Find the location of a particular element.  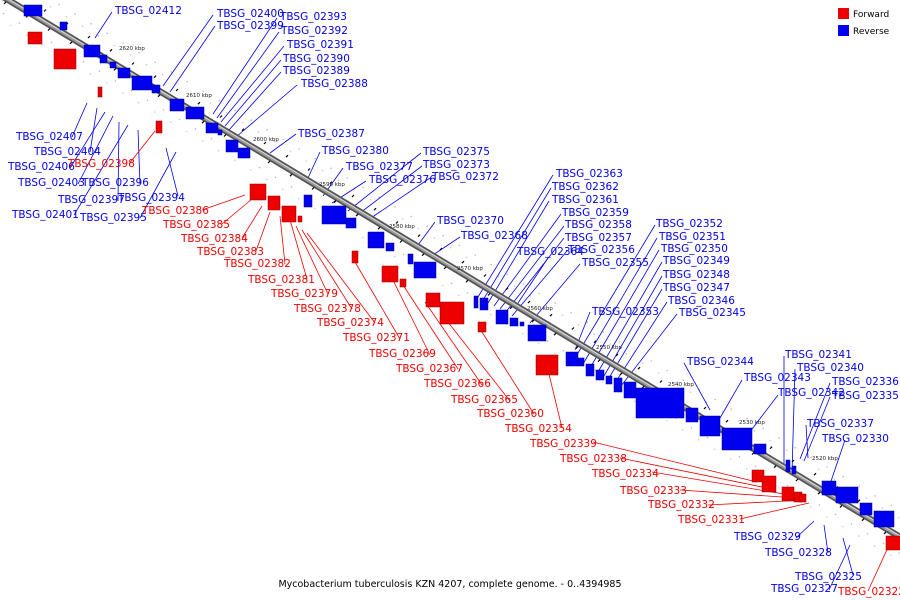

gene-label-tbsg_02331: TBSG_02331 is located at coordinates (711, 520).